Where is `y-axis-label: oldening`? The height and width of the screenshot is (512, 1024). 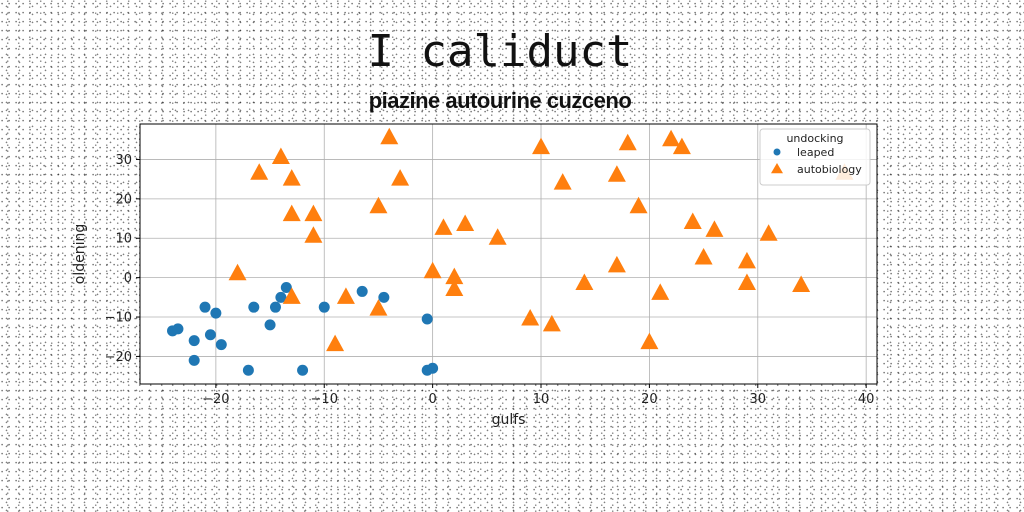
y-axis-label: oldening is located at coordinates (80, 254).